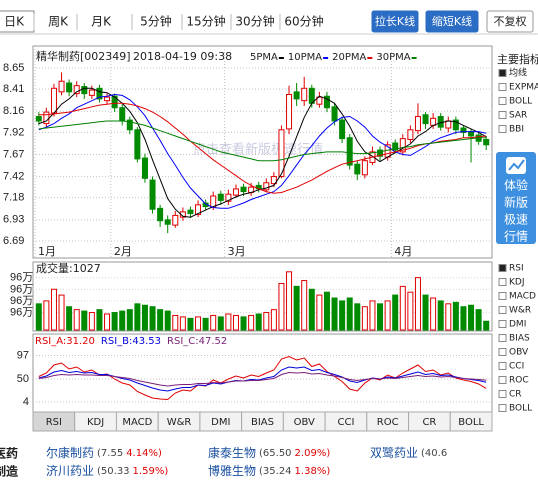 The height and width of the screenshot is (481, 538). Describe the element at coordinates (23, 379) in the screenshot. I see `rsi-tick-label: 50` at that location.